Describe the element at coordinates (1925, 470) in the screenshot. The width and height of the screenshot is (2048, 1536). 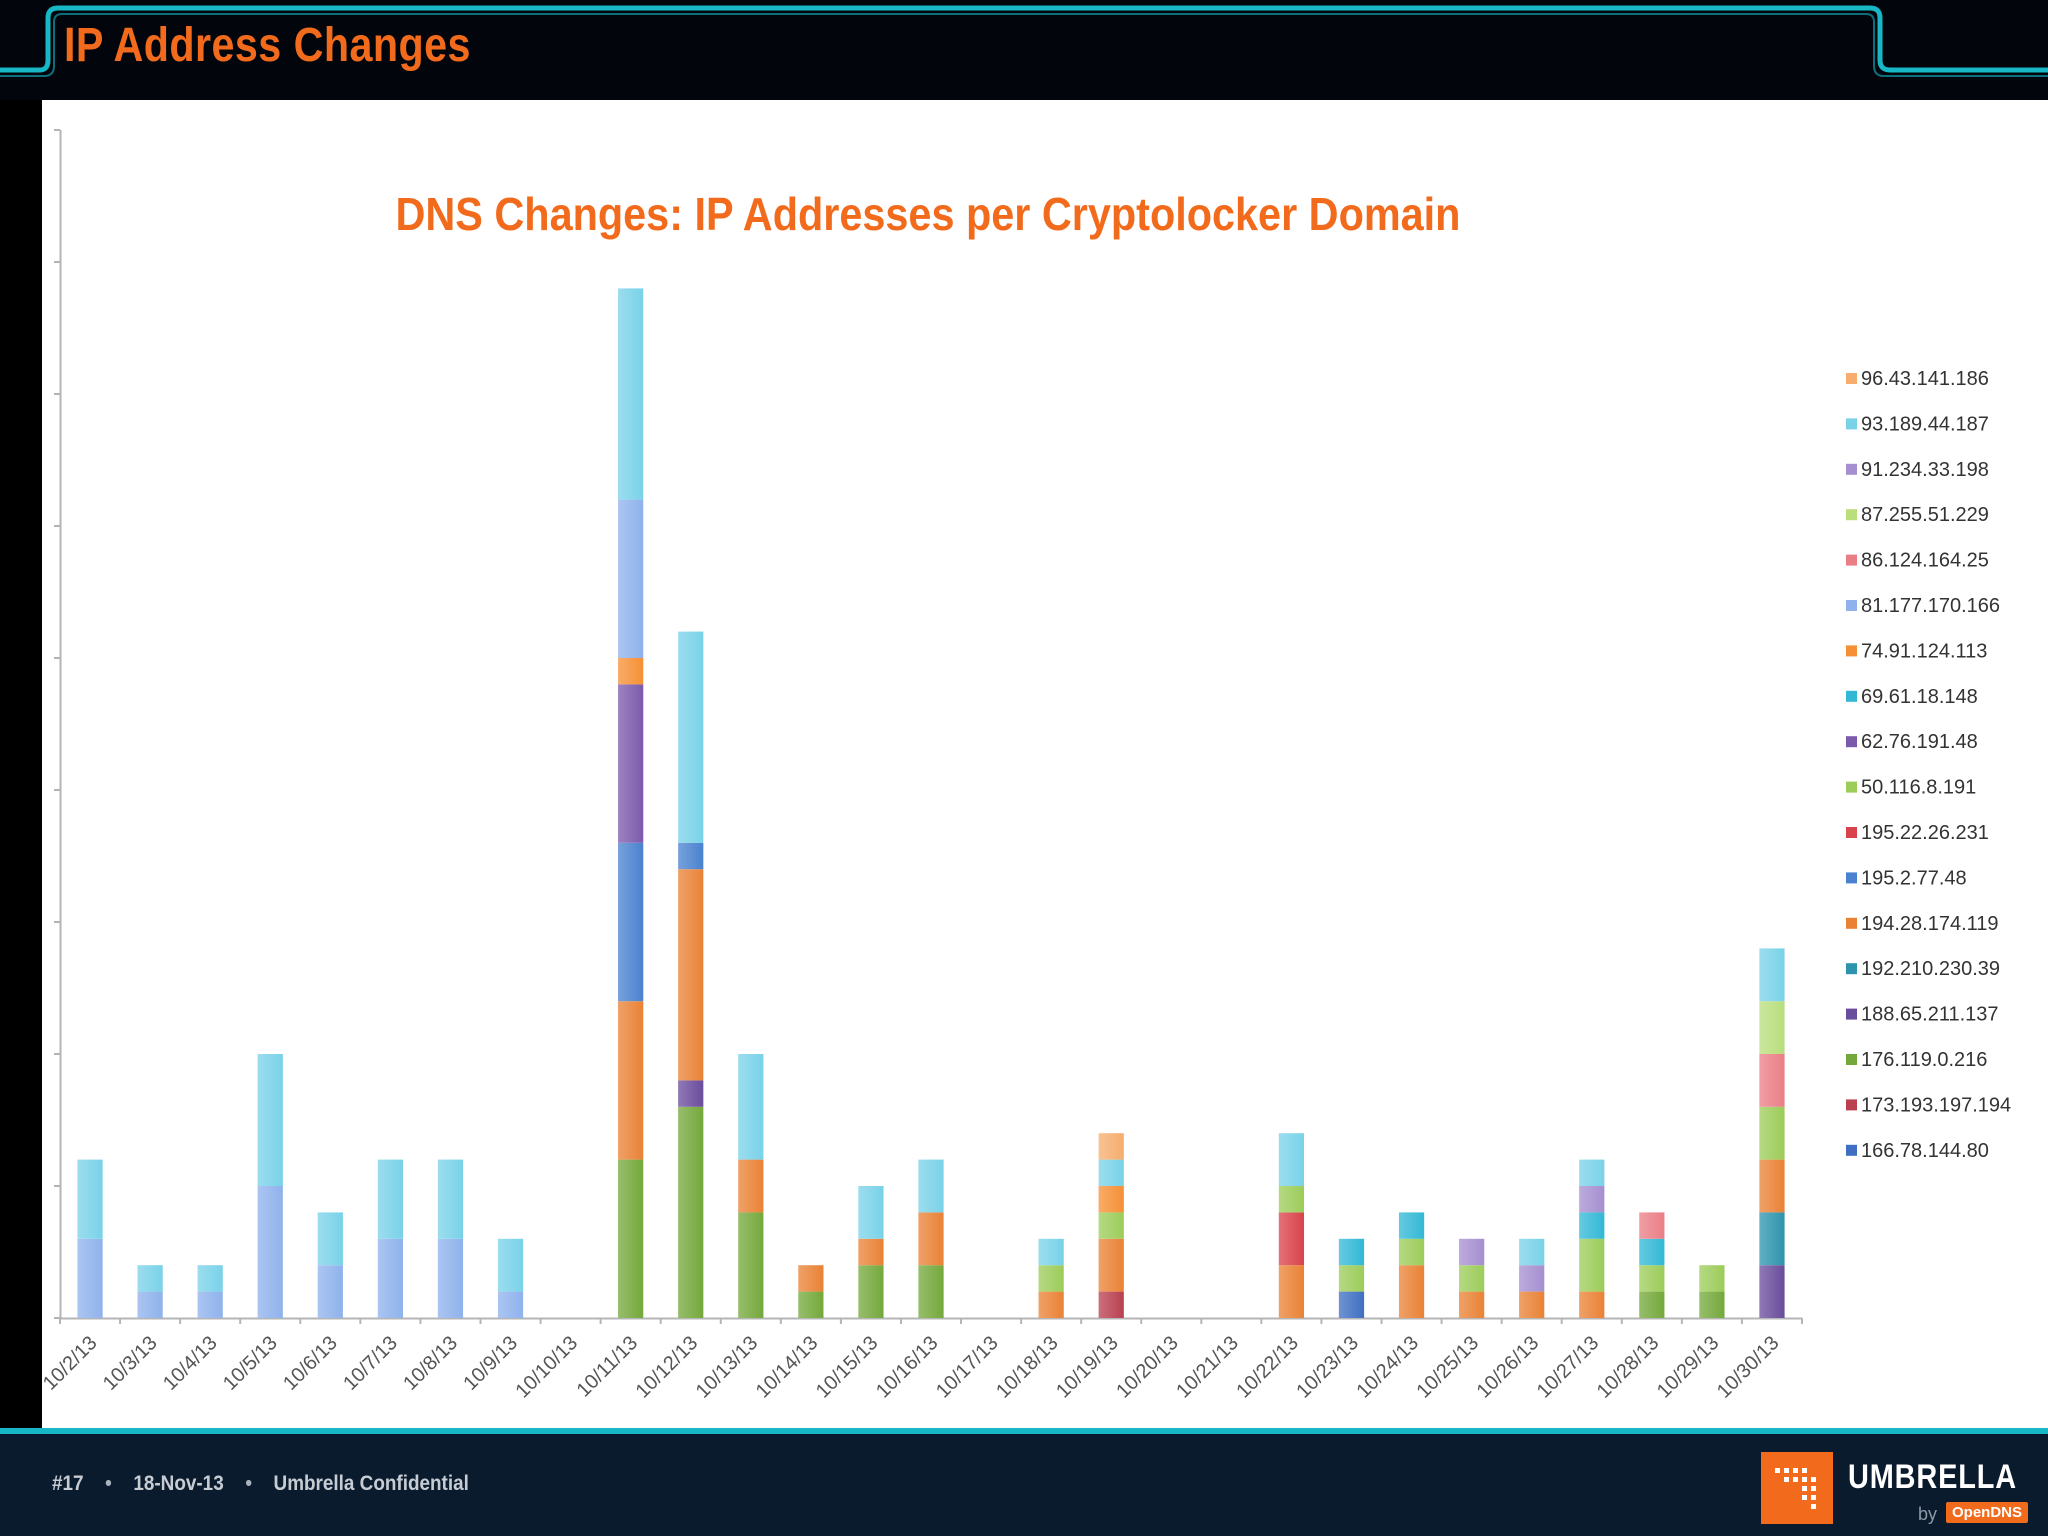
I see `legend-label: 91.234.33.198` at that location.